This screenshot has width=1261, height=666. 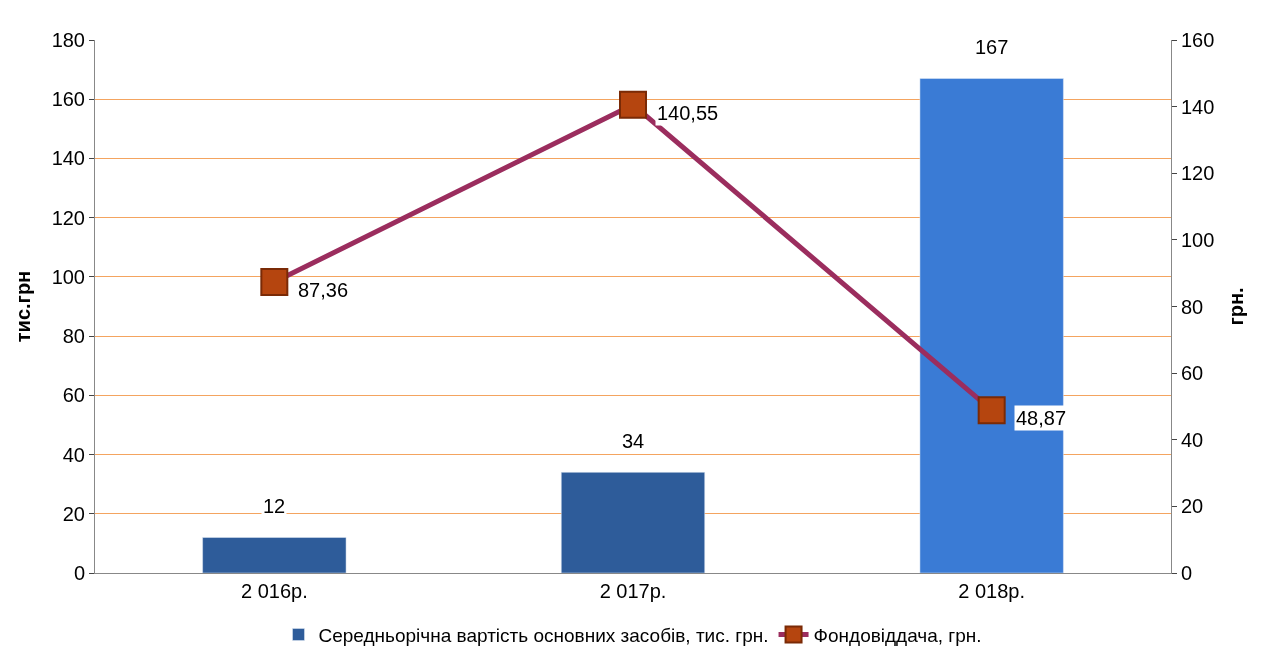 I want to click on y2-tick-label: 40, so click(x=1192, y=439).